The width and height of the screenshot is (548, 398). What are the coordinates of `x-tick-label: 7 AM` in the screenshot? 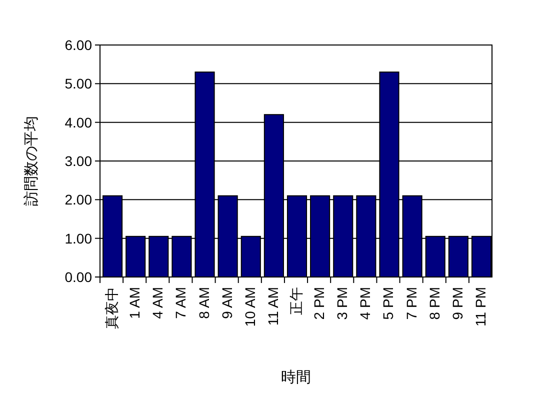 It's located at (180, 303).